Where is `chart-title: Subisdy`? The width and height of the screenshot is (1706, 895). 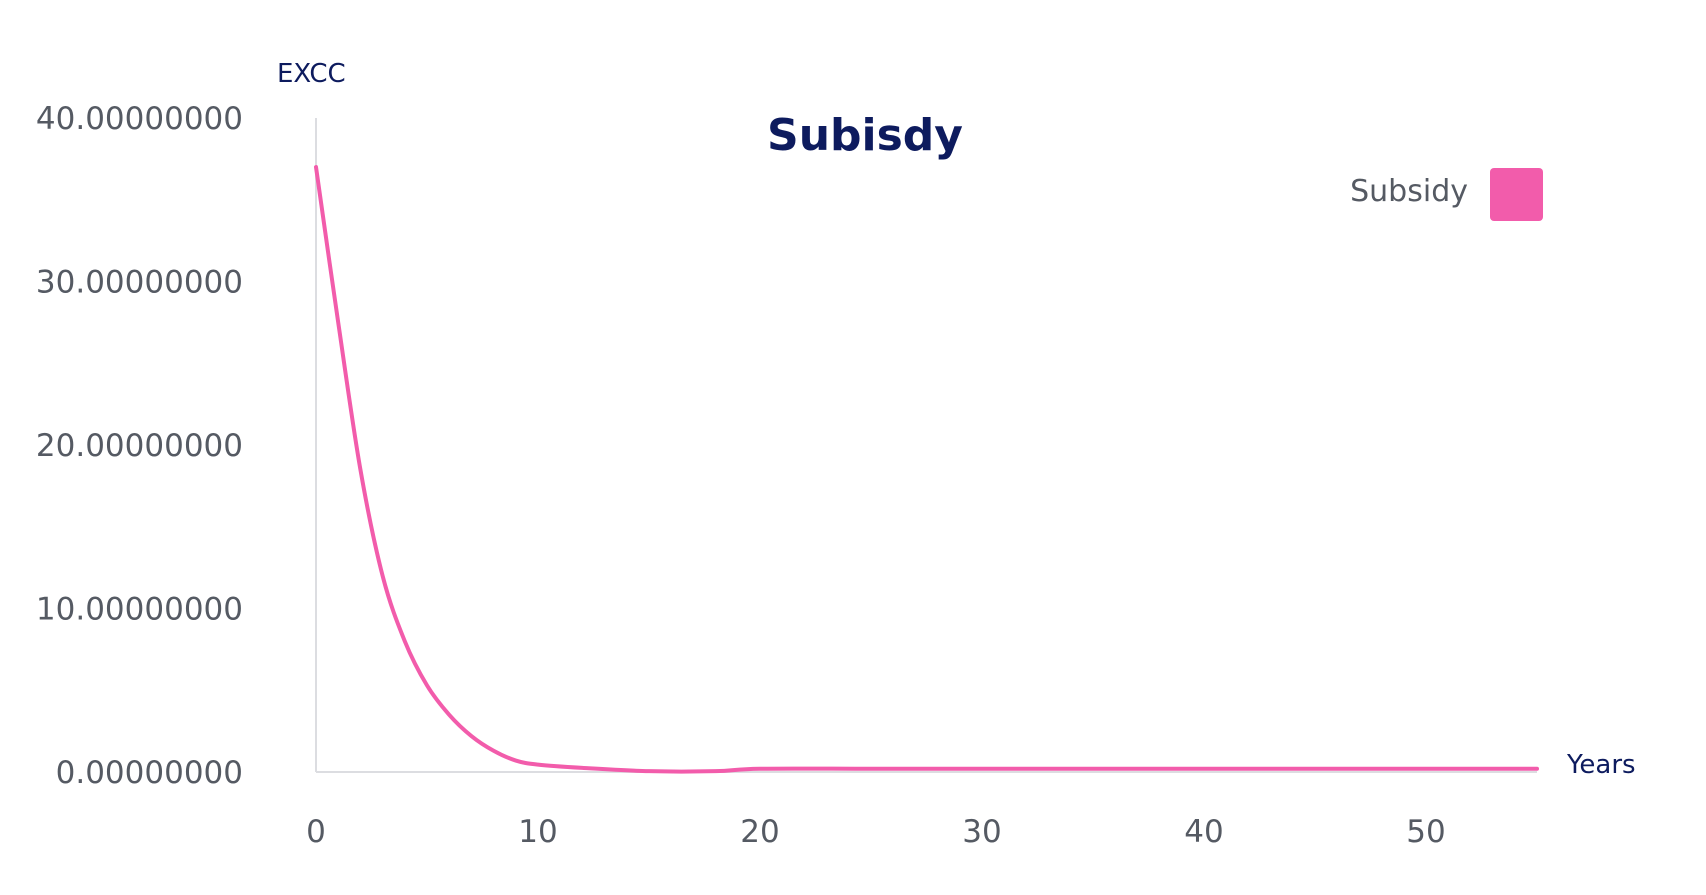 chart-title: Subisdy is located at coordinates (865, 135).